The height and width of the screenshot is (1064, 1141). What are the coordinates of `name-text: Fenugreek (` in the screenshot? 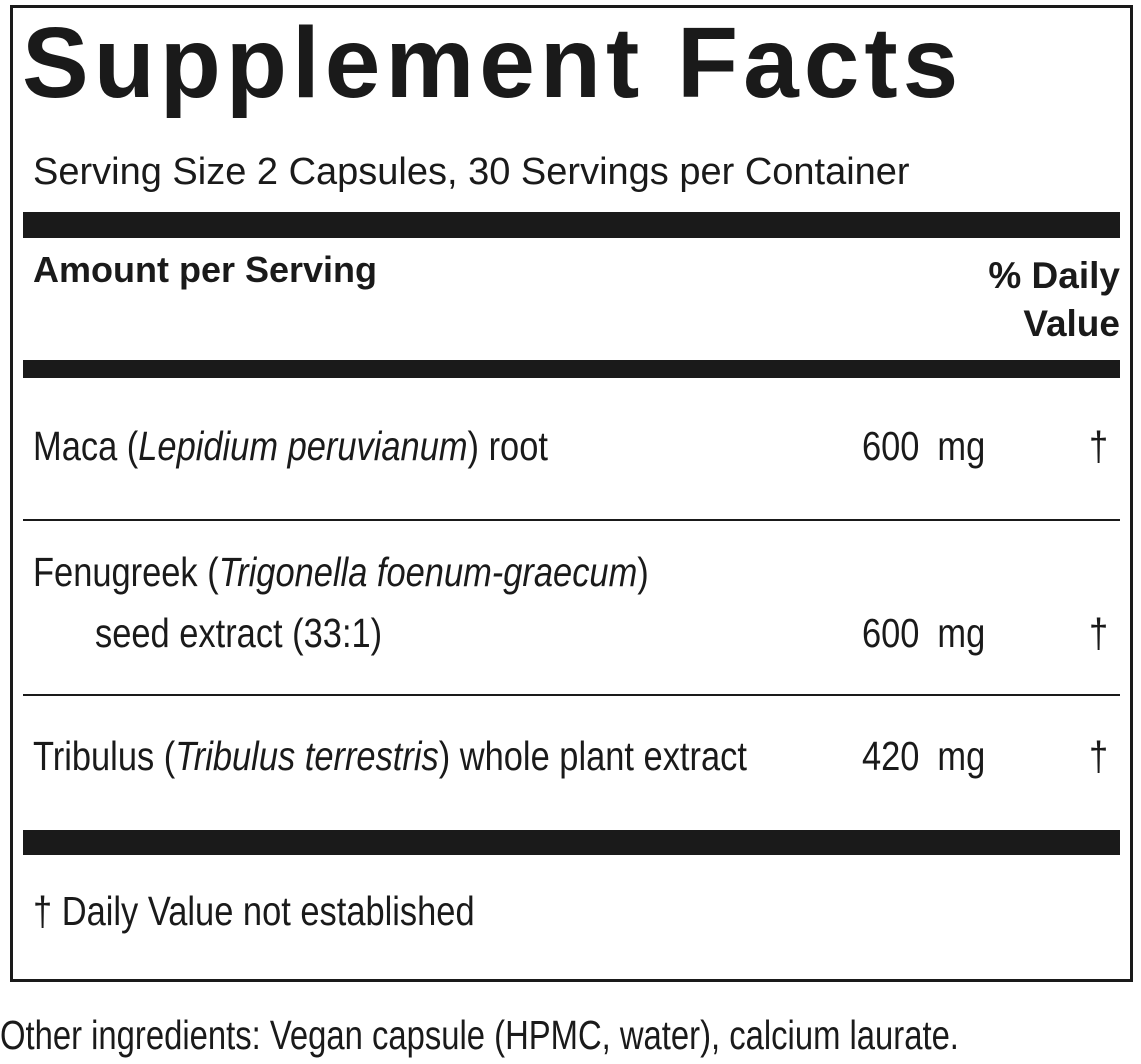 It's located at (126, 572).